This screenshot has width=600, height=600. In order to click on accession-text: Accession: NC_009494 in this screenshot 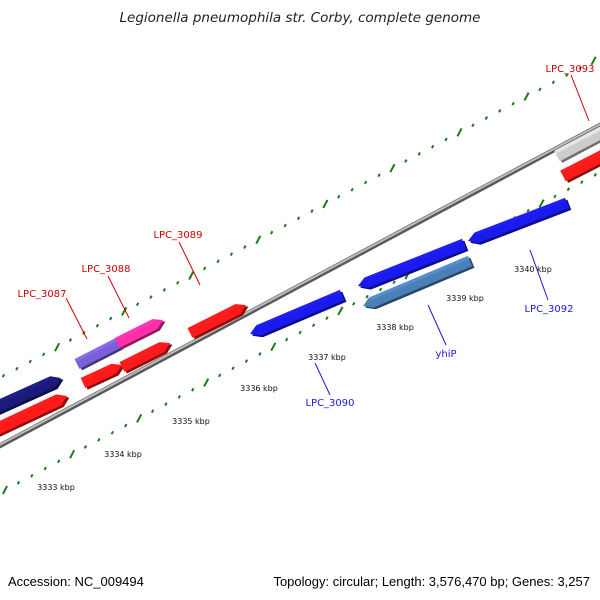, I will do `click(76, 581)`.